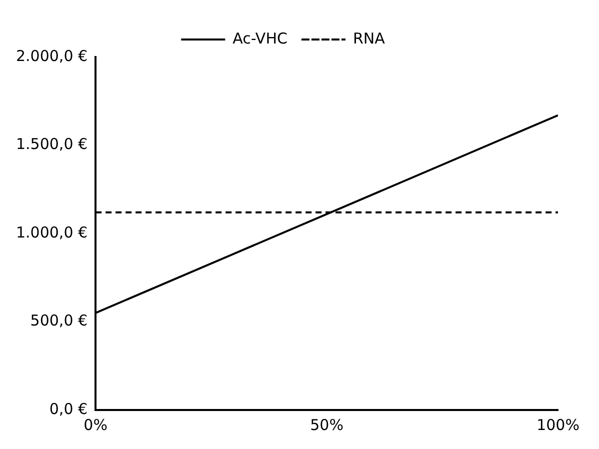 The width and height of the screenshot is (599, 449). Describe the element at coordinates (52, 144) in the screenshot. I see `y-tick-label: 1.500,0 €` at that location.